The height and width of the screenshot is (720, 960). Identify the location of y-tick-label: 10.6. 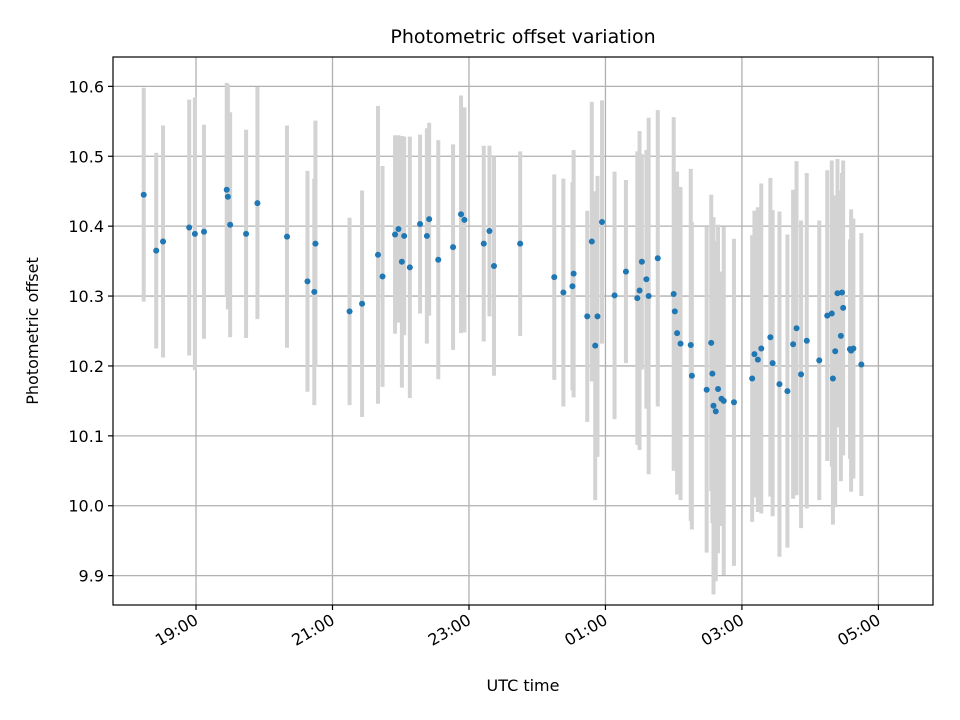
(86, 86).